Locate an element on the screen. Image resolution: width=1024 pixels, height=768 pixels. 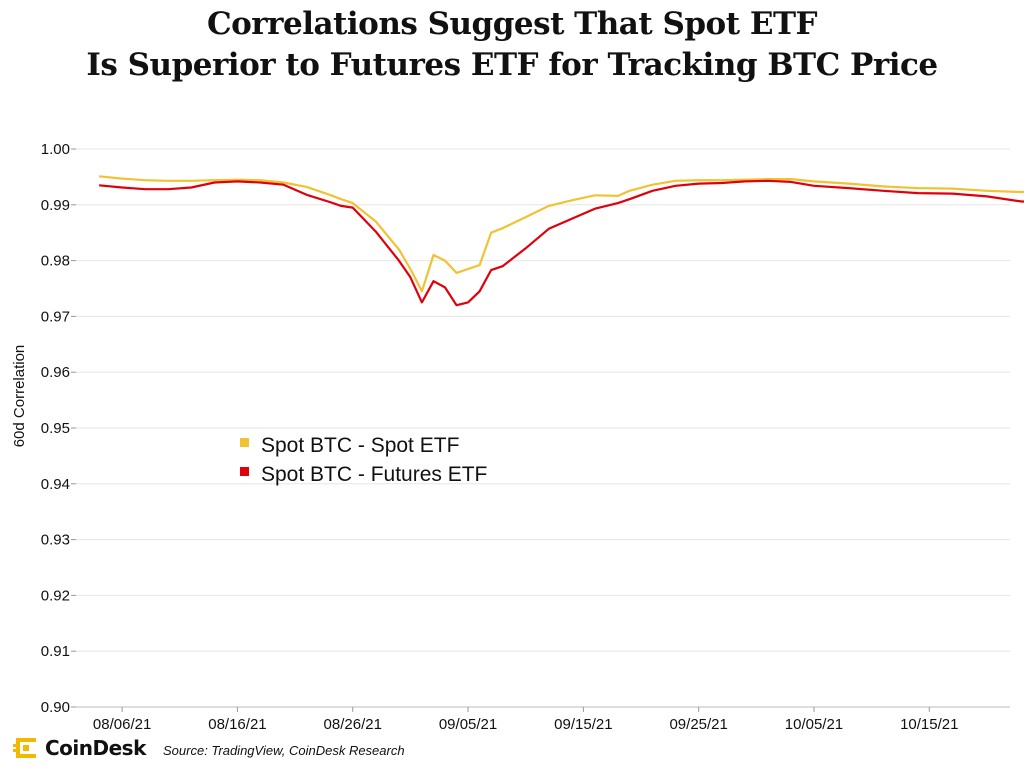
coindesk-logo-text: CoinDesk is located at coordinates (95, 748).